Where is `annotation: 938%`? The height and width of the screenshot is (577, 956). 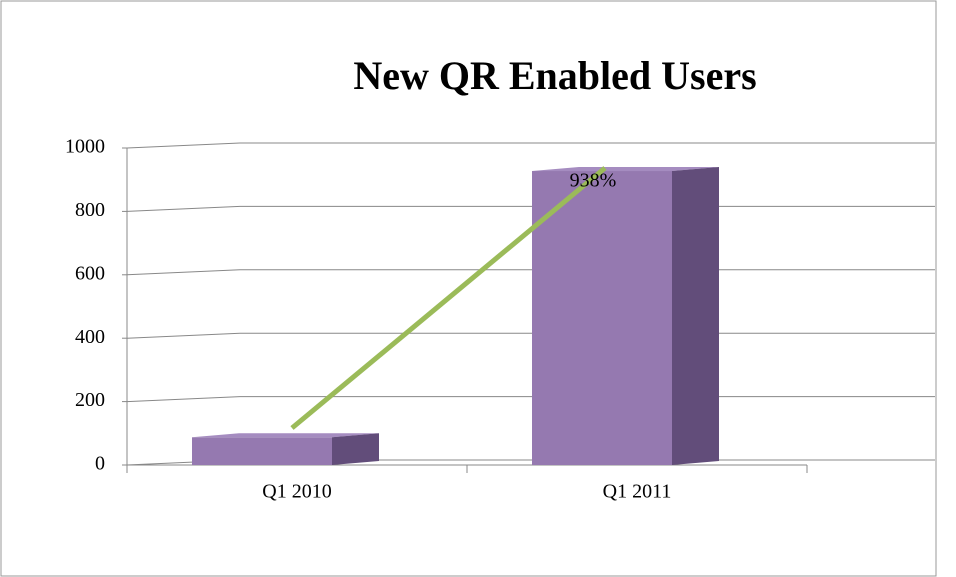
annotation: 938% is located at coordinates (593, 181).